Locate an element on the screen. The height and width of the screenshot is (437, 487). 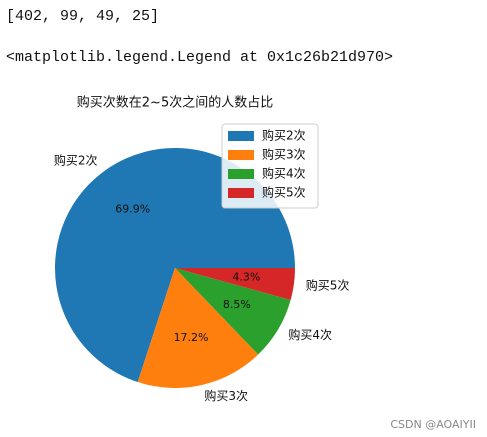
wedge-label: 购买5次 is located at coordinates (328, 284).